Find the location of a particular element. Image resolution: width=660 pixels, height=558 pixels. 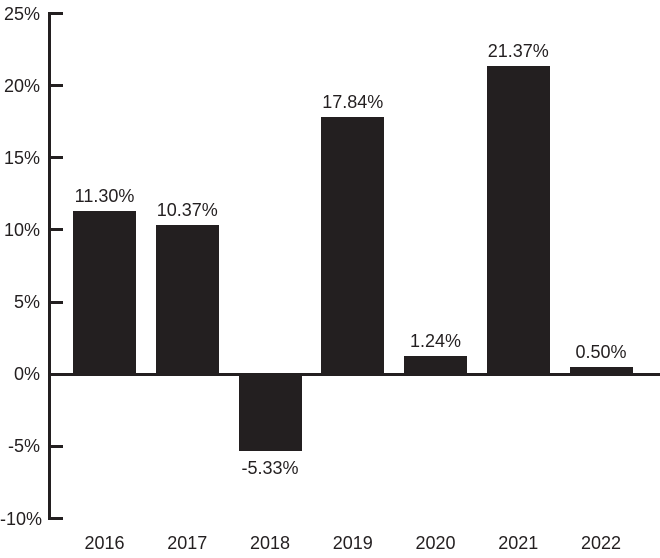

bar-value-label-2022: 0.50% is located at coordinates (601, 352).